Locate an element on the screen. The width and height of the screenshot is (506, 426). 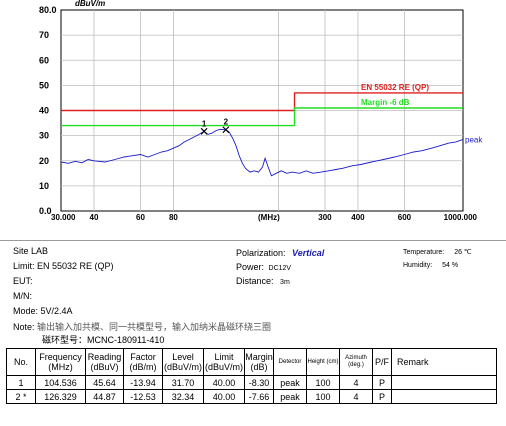
margin-line-label: Margin -6 dB is located at coordinates (385, 102).